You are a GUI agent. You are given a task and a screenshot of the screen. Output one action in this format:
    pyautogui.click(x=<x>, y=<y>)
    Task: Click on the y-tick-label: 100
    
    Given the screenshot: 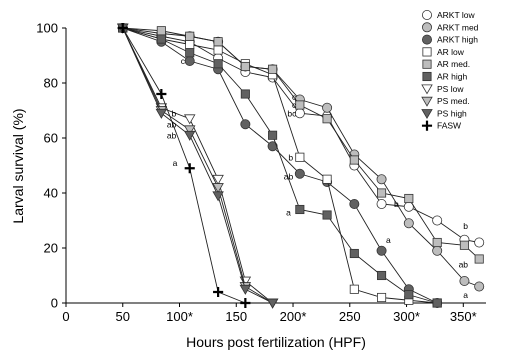 What is the action you would take?
    pyautogui.click(x=47, y=28)
    